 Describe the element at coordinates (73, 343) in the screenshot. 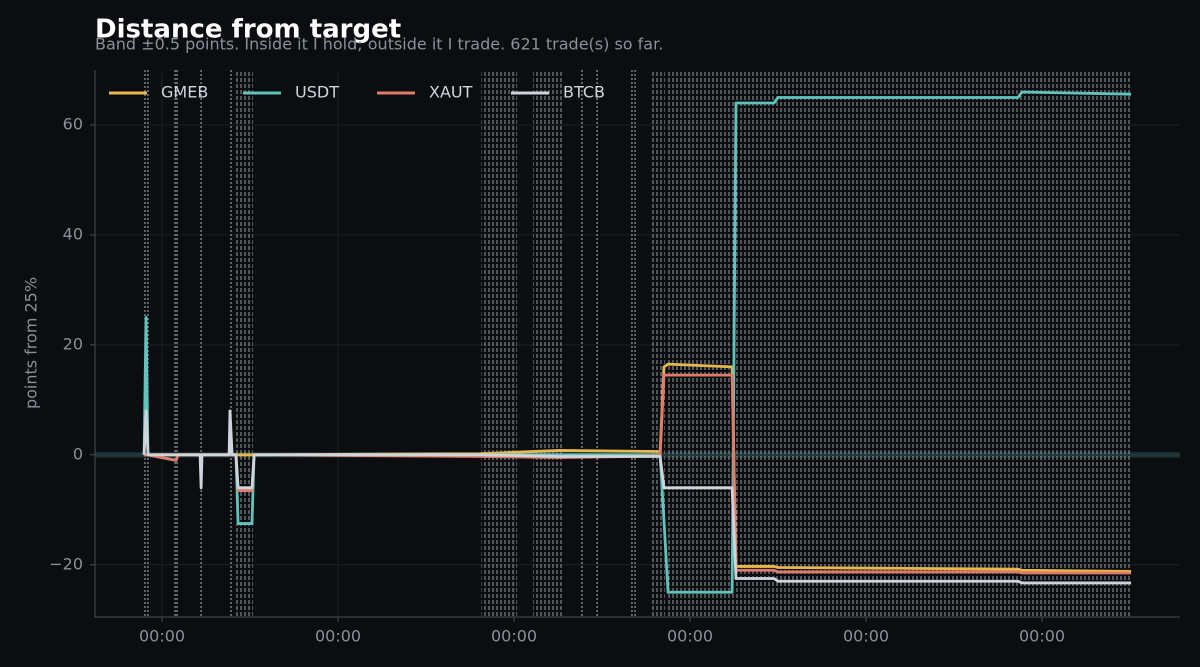

I see `y-tick-label: 20` at that location.